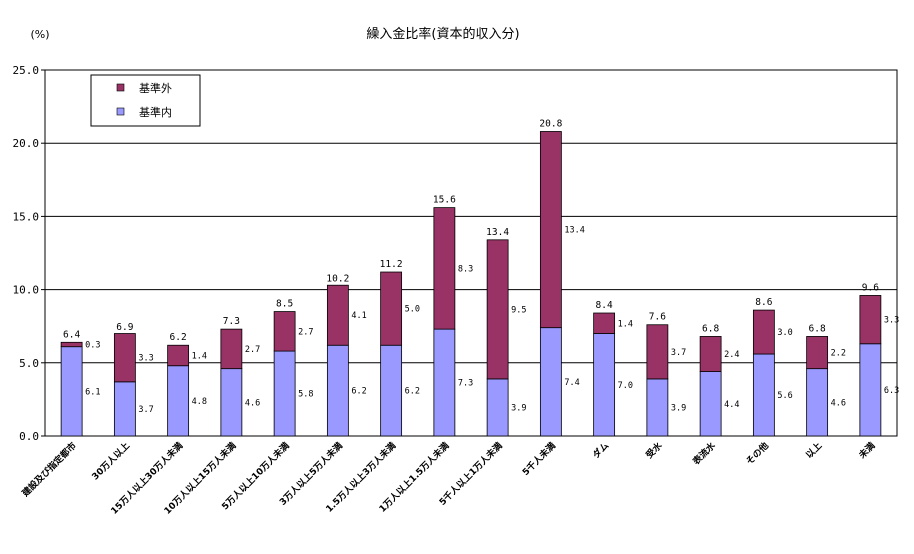 This screenshot has height=554, width=914. I want to click on x-tick-group: 以上, so click(813, 450).